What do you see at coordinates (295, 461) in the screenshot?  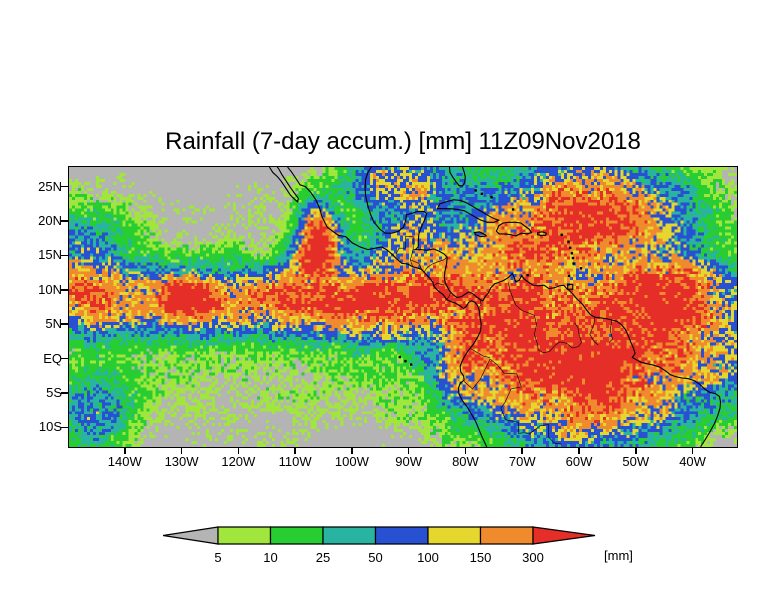 I see `lon-label-110W: 110W` at bounding box center [295, 461].